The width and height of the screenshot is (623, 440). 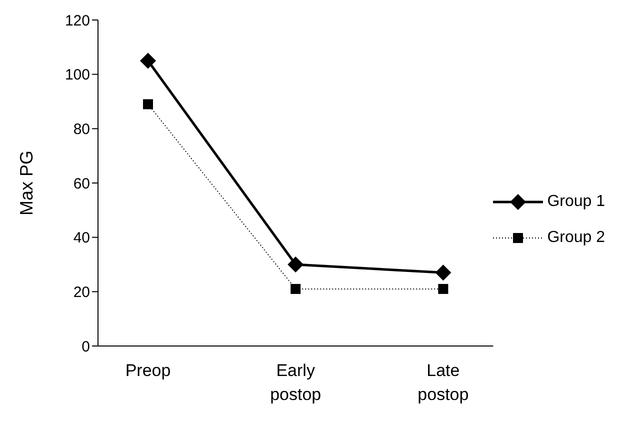 I want to click on y-tick-label: 80, so click(x=81, y=129).